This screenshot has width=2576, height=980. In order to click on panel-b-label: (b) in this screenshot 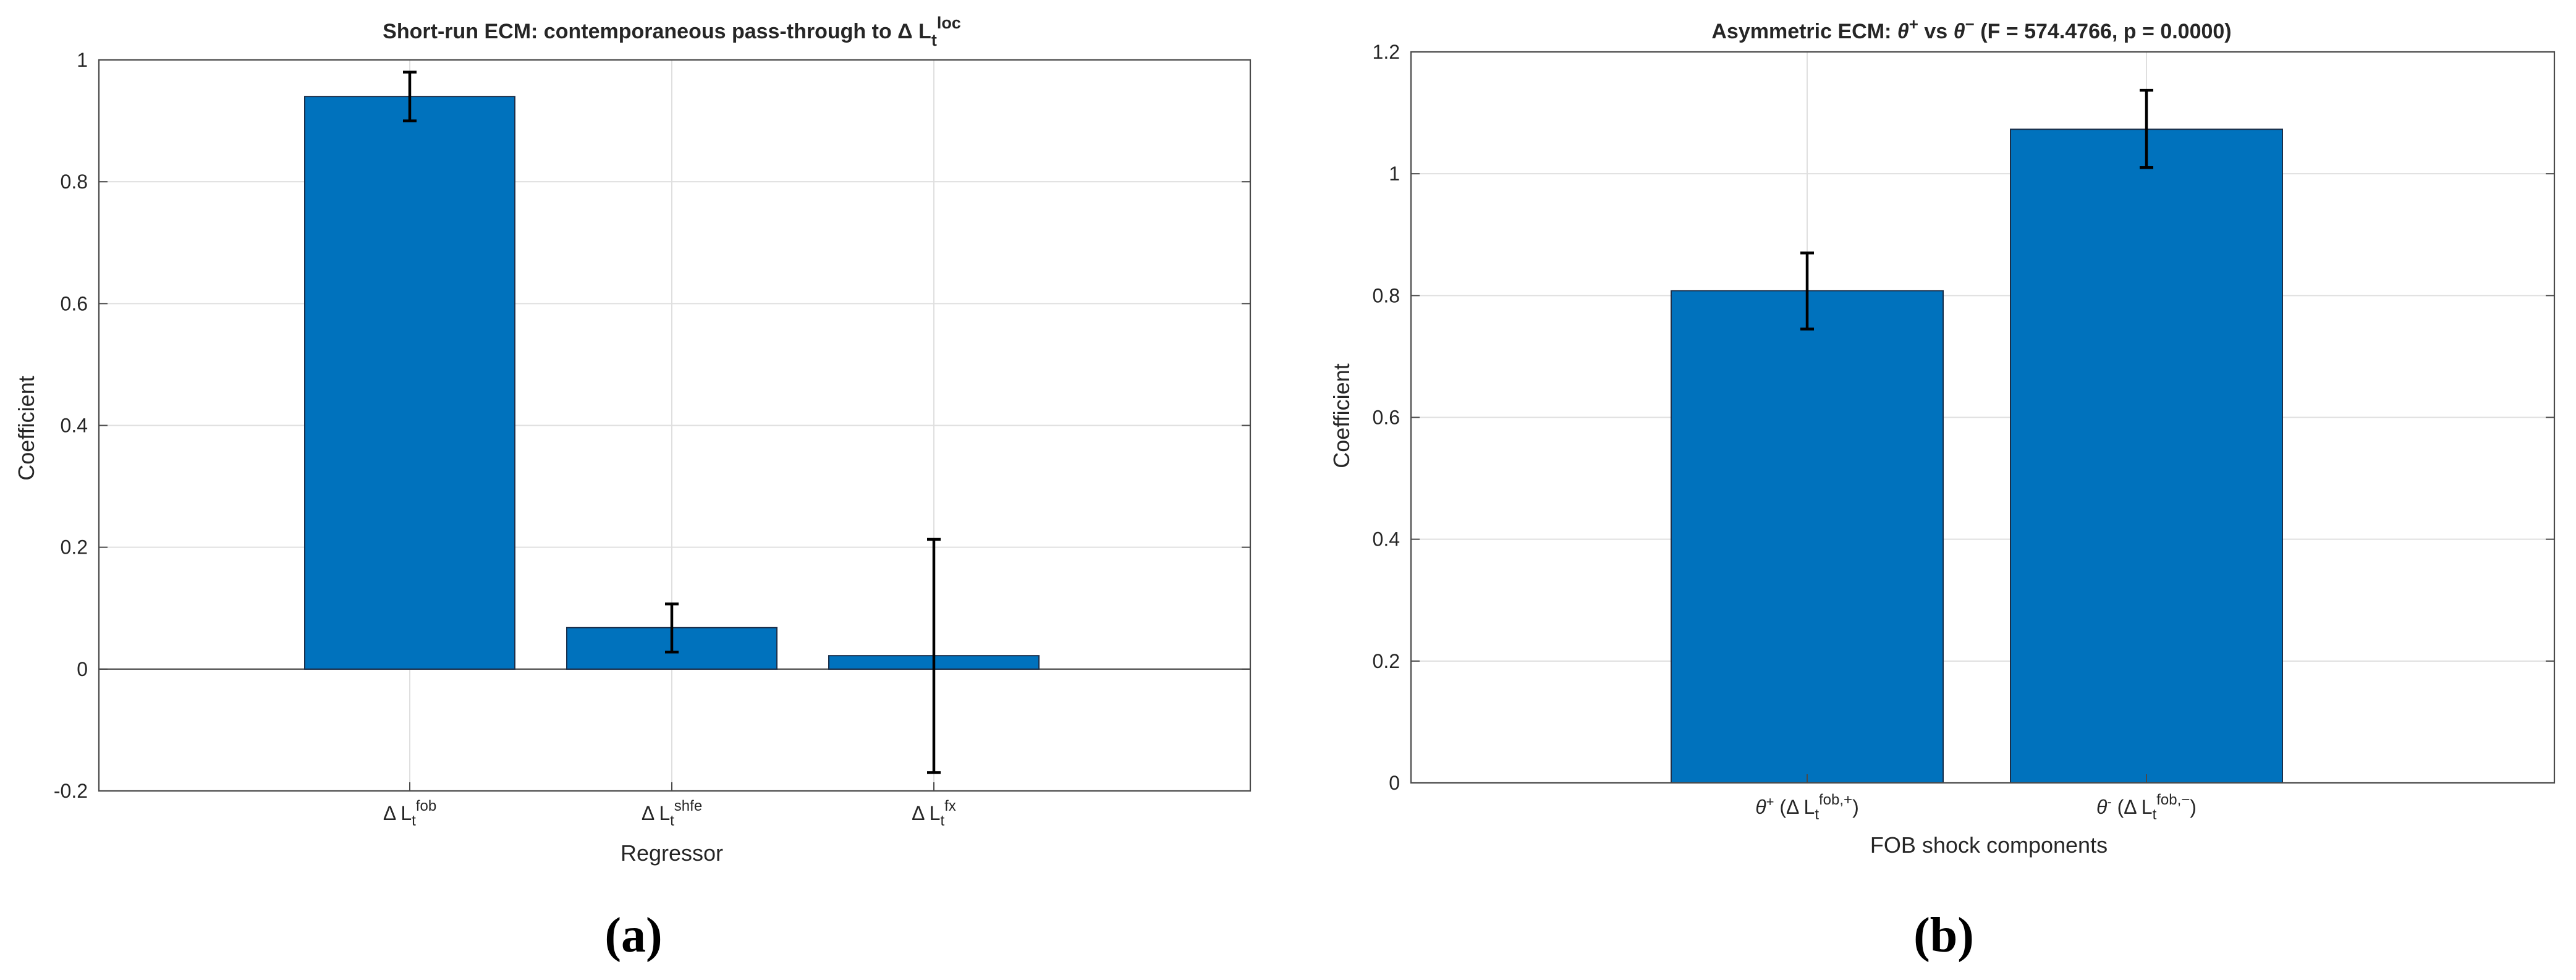, I will do `click(1943, 935)`.